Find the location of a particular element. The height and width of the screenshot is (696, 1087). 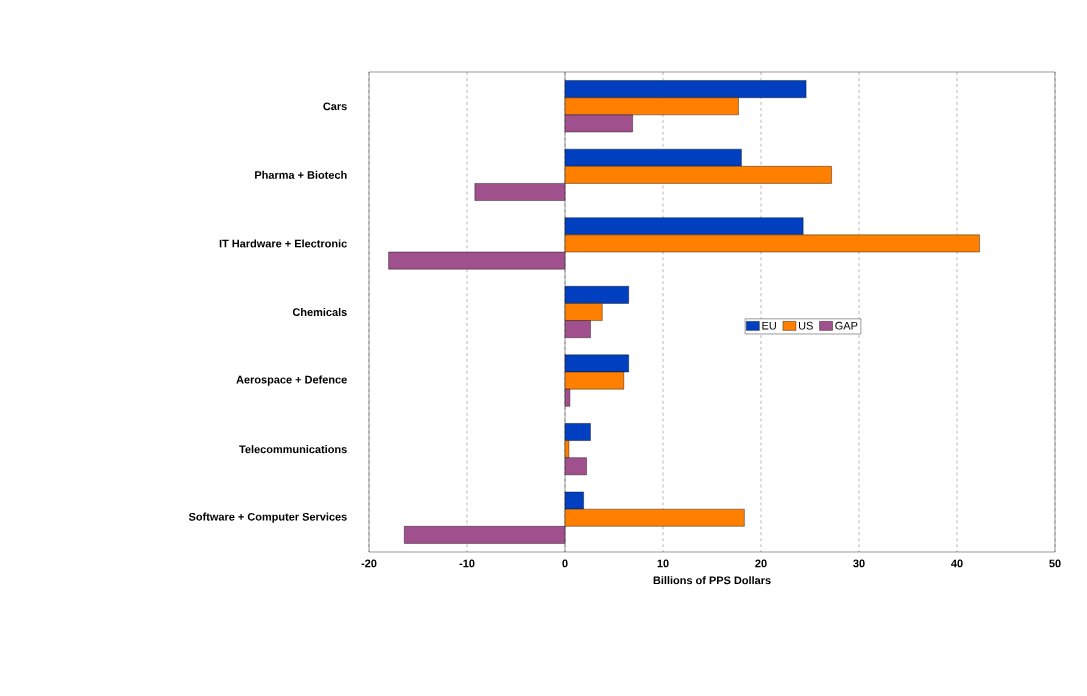

y-tick-label: Software + Computer Services is located at coordinates (267, 517).